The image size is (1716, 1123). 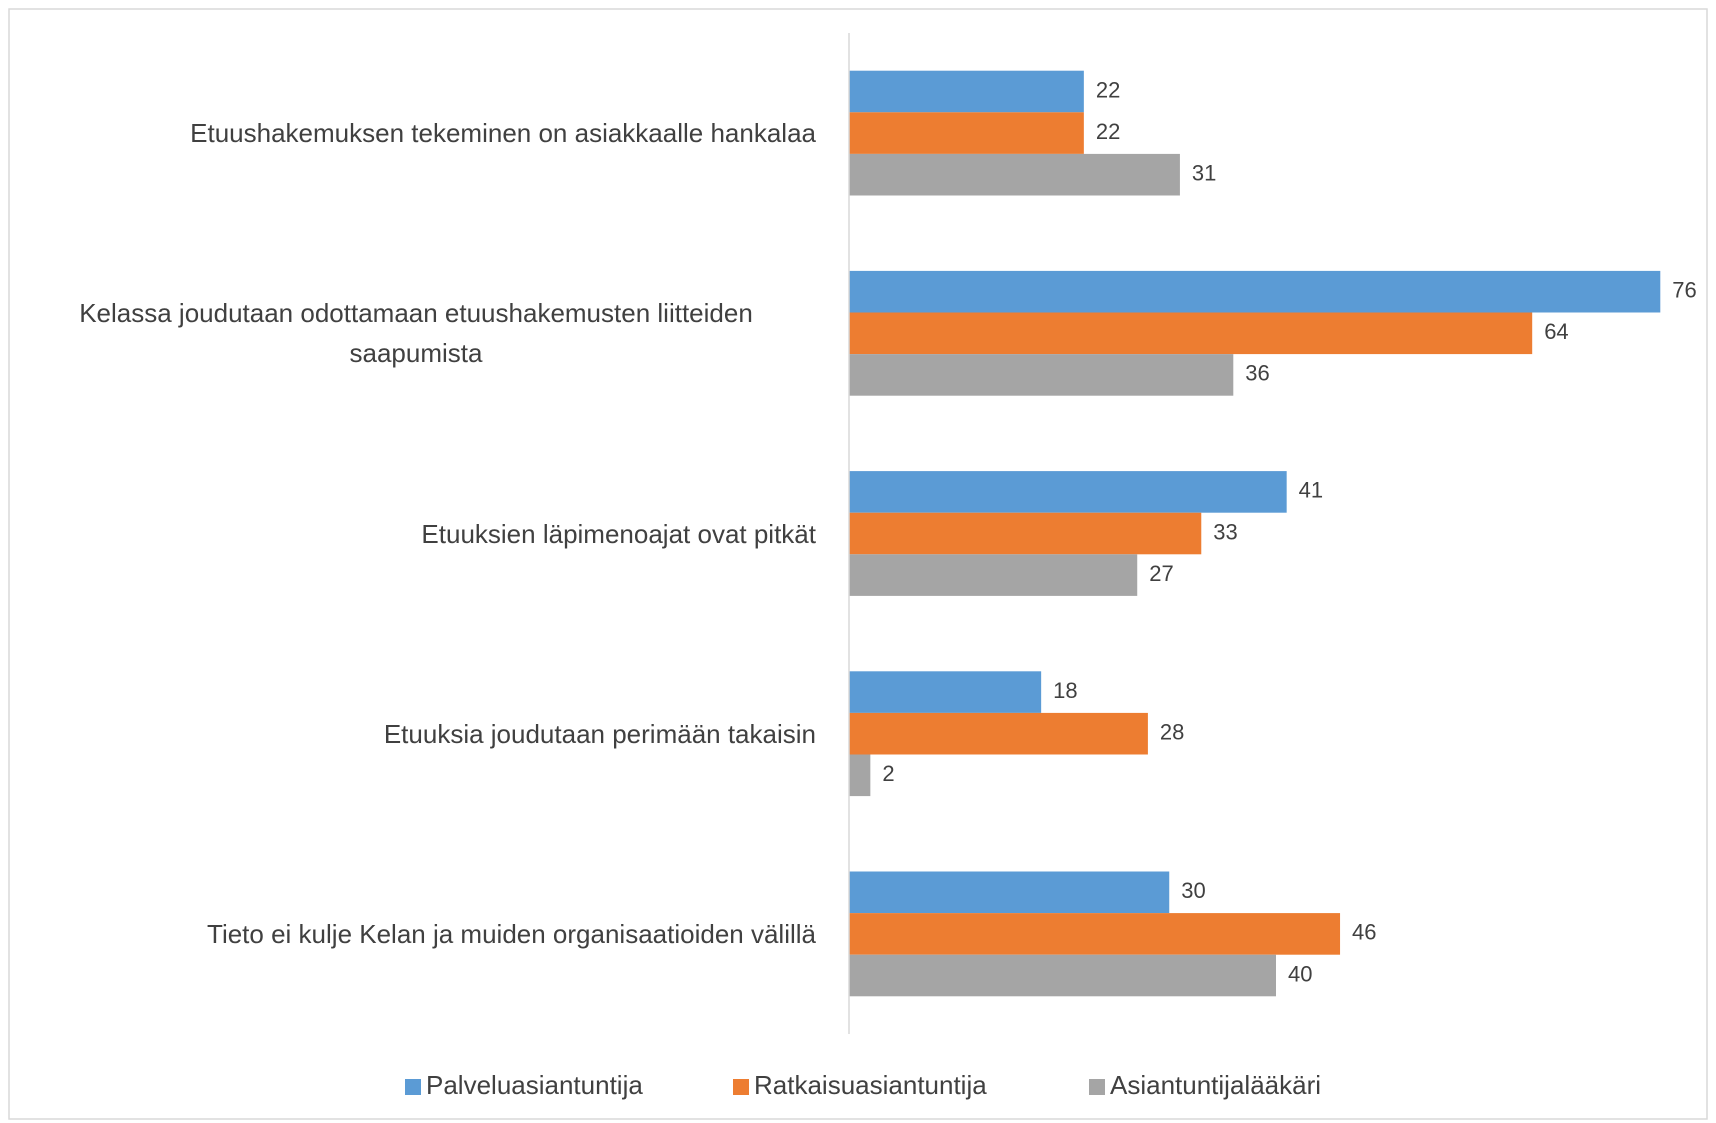 I want to click on data-label: 33, so click(x=1225, y=531).